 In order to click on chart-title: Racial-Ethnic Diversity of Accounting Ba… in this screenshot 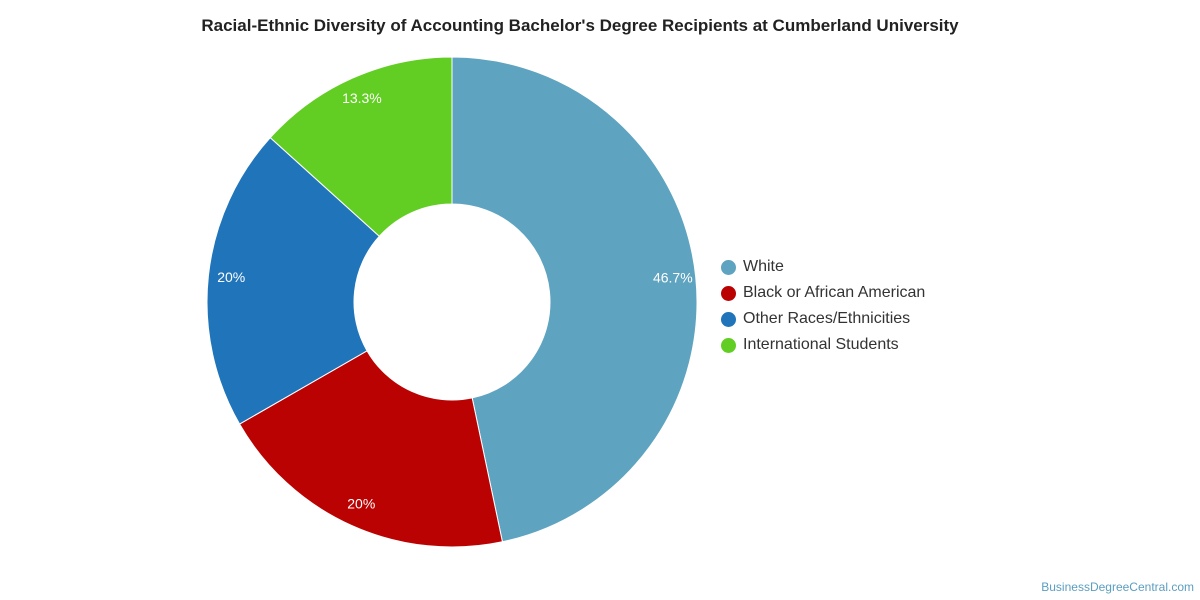, I will do `click(580, 25)`.